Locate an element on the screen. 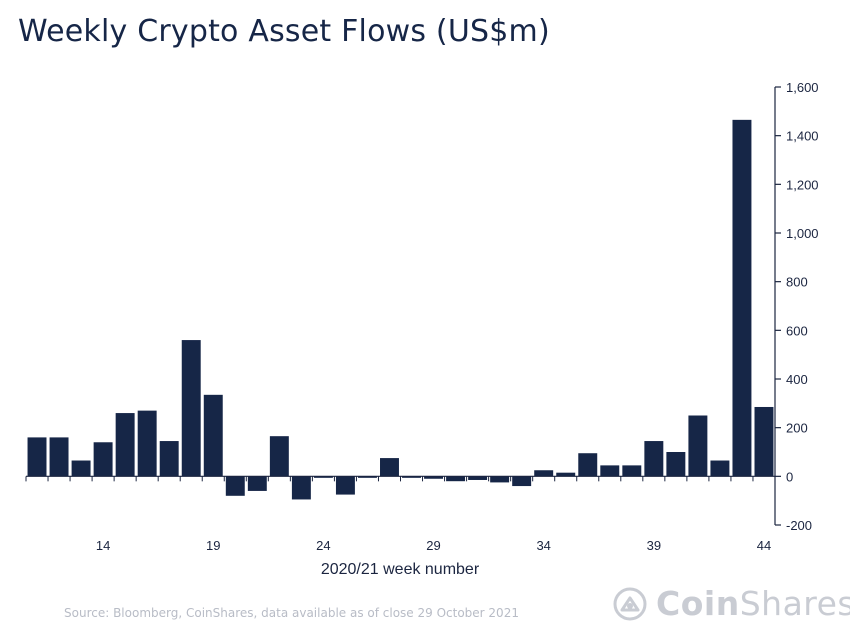 The height and width of the screenshot is (634, 850). y-tick-label: 1,000 is located at coordinates (802, 233).